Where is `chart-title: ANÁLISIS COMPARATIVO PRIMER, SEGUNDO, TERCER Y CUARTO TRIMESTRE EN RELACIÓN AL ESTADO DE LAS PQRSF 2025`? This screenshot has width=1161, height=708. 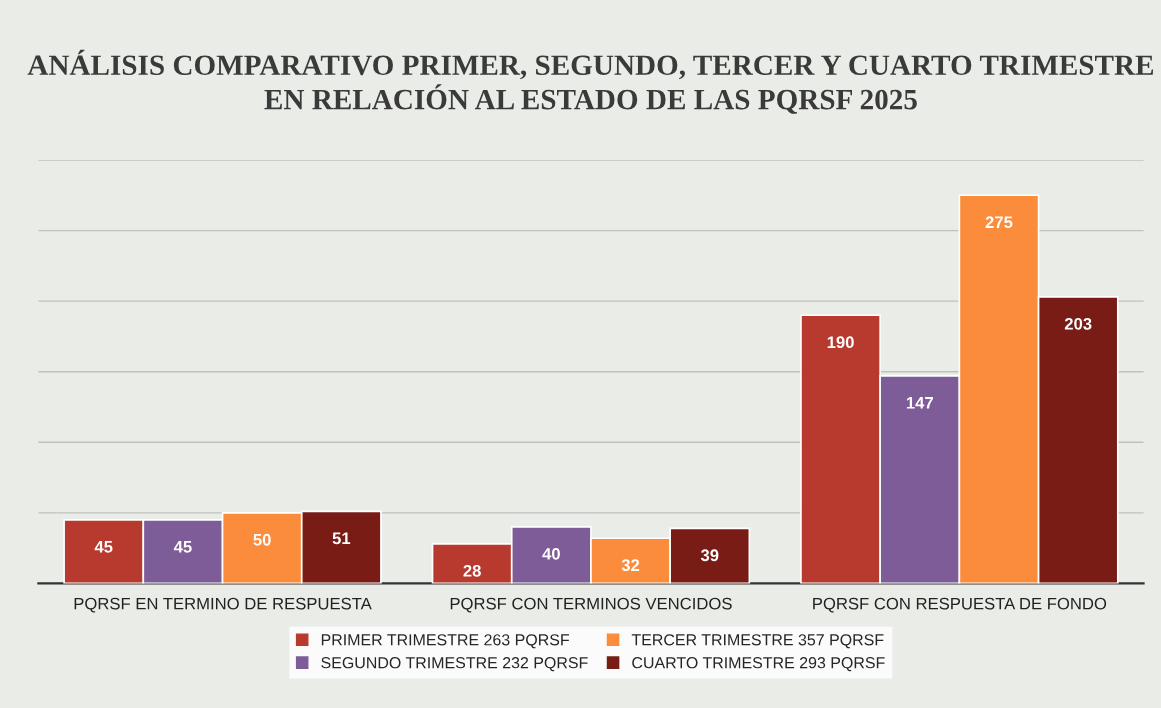 chart-title: ANÁLISIS COMPARATIVO PRIMER, SEGUNDO, TERCER Y CUARTO TRIMESTRE EN RELACIÓN AL ESTADO DE LAS PQRSF 2025 is located at coordinates (590, 81).